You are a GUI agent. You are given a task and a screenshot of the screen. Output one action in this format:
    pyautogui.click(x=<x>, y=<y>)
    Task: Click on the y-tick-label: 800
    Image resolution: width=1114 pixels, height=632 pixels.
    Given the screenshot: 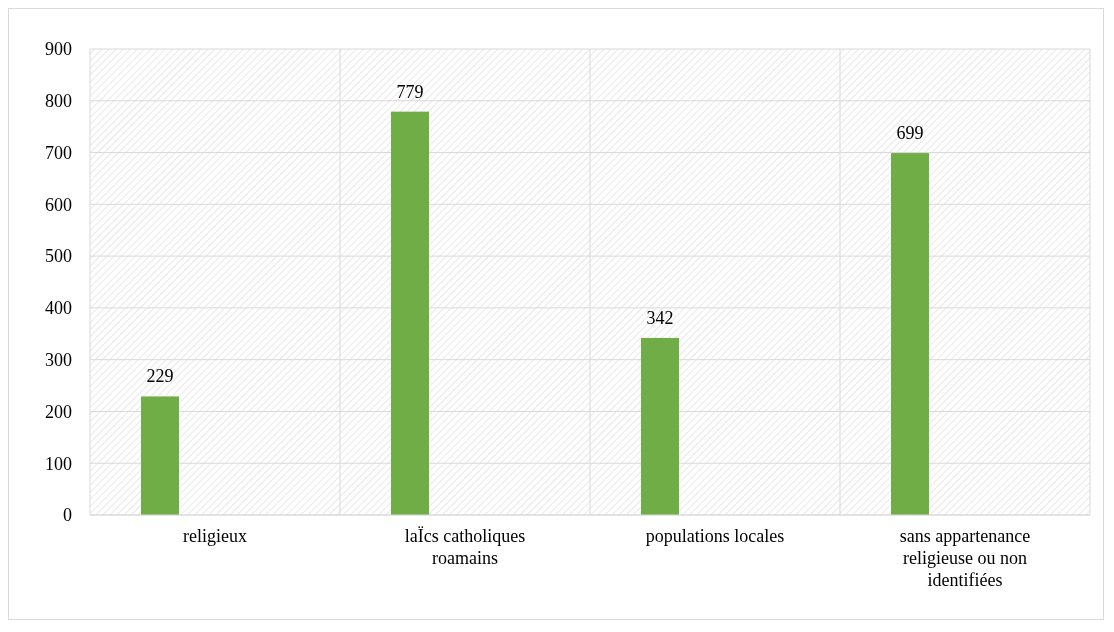 What is the action you would take?
    pyautogui.click(x=58, y=101)
    